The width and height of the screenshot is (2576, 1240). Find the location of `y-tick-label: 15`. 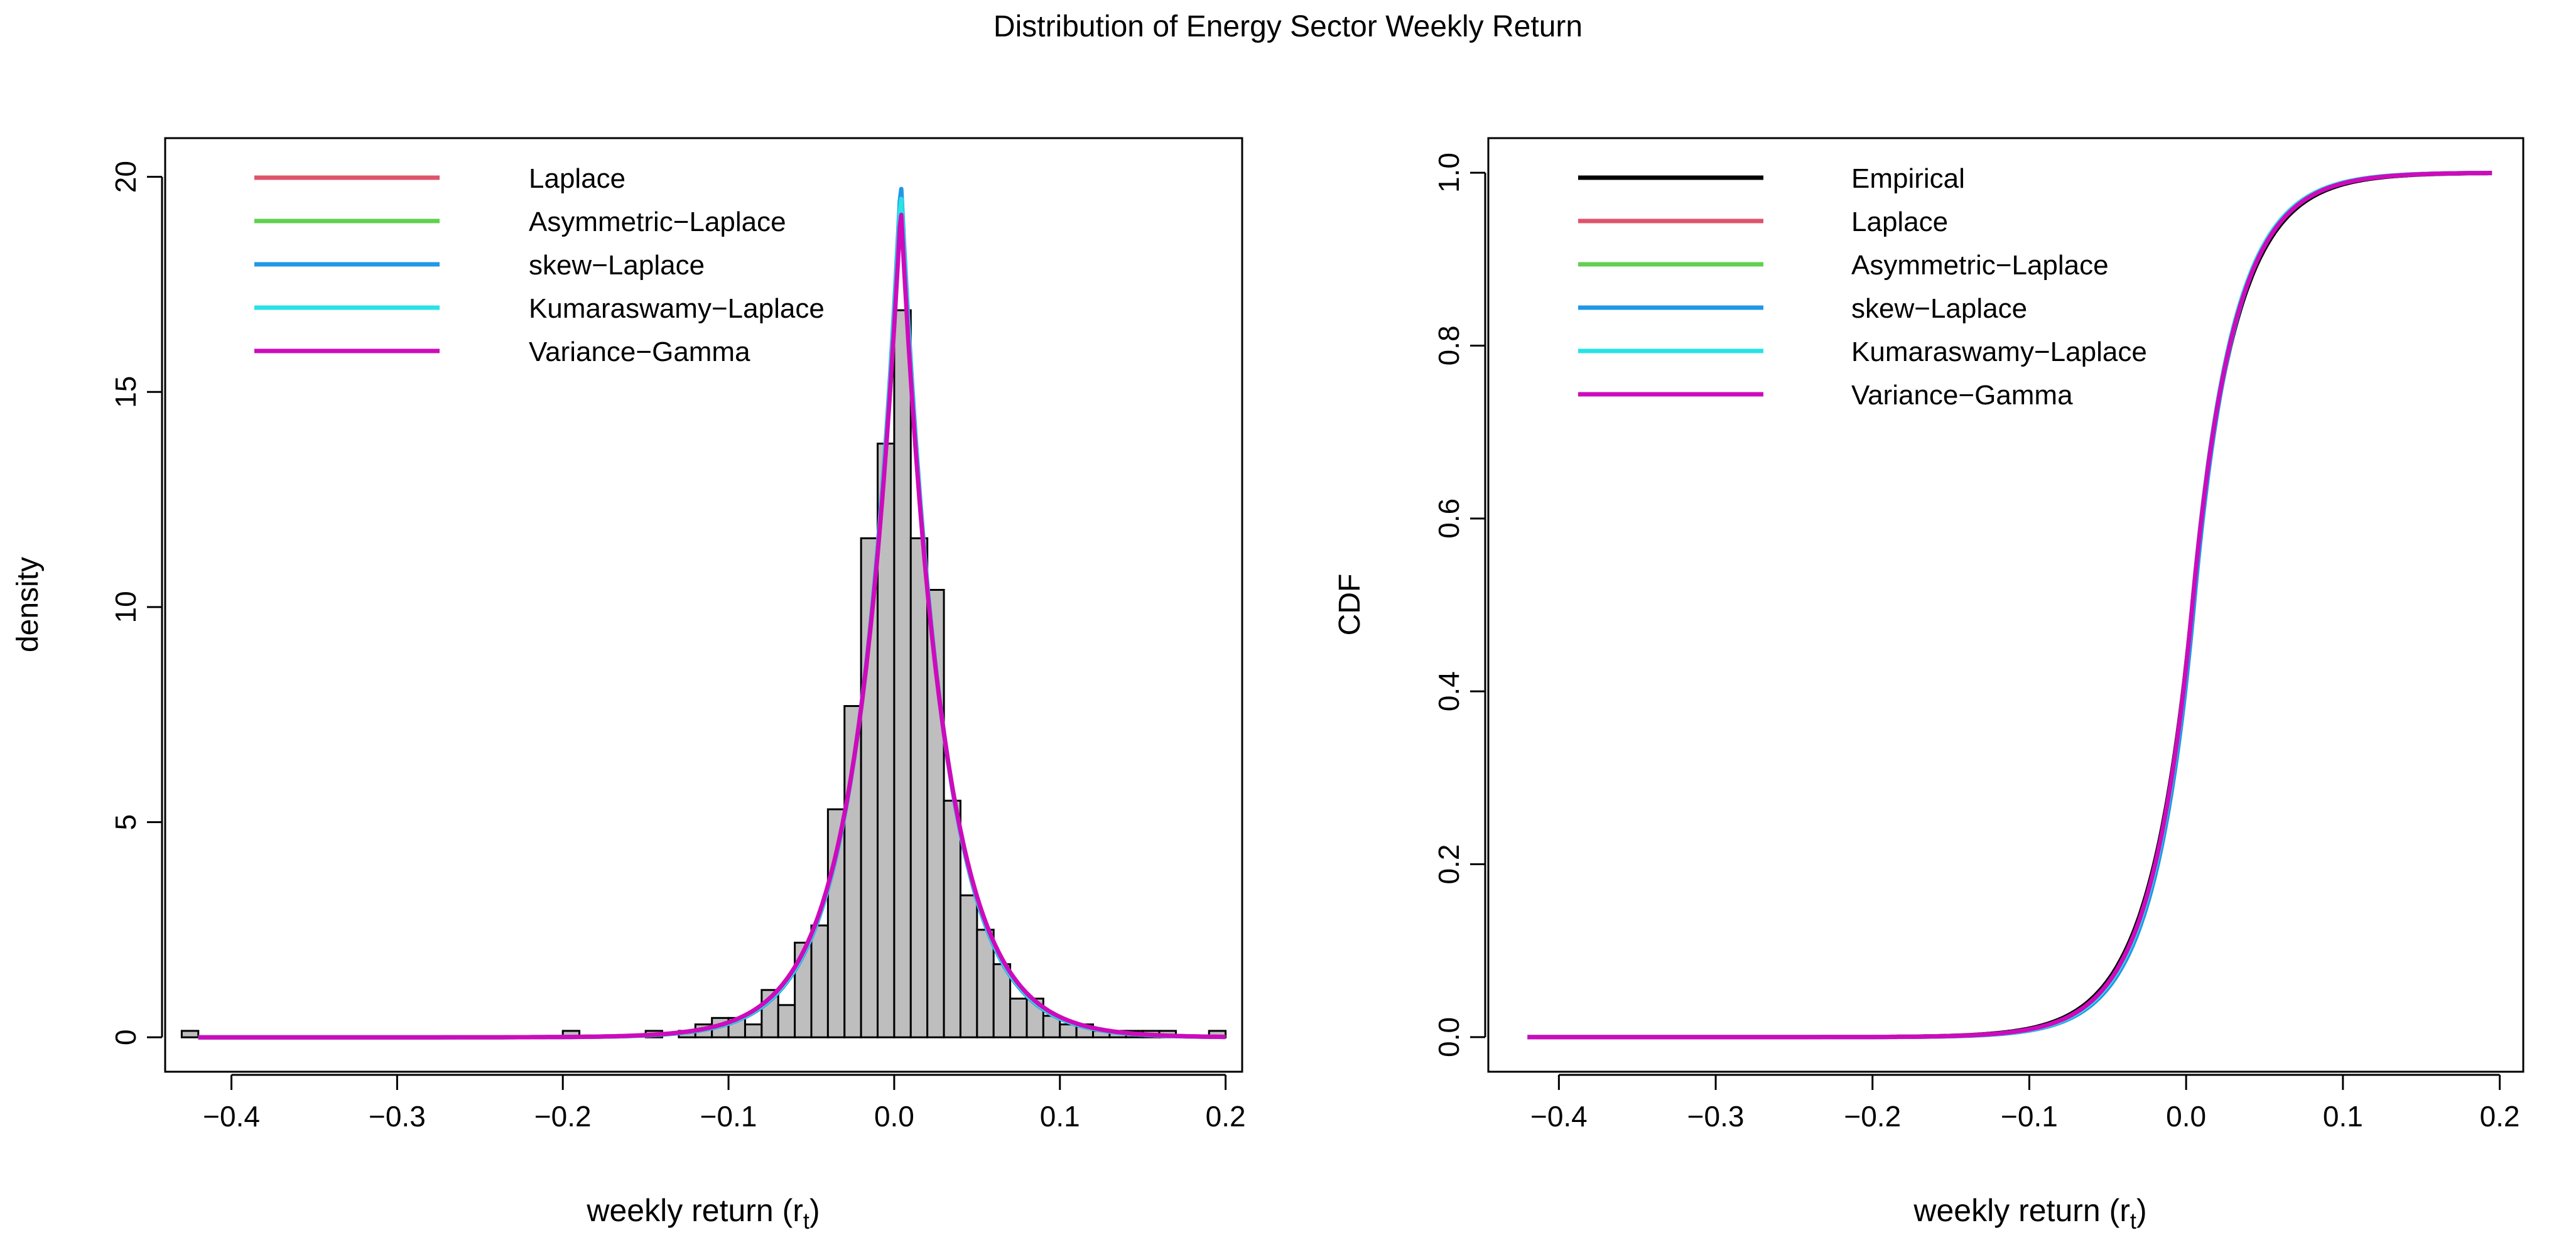

y-tick-label: 15 is located at coordinates (126, 392).